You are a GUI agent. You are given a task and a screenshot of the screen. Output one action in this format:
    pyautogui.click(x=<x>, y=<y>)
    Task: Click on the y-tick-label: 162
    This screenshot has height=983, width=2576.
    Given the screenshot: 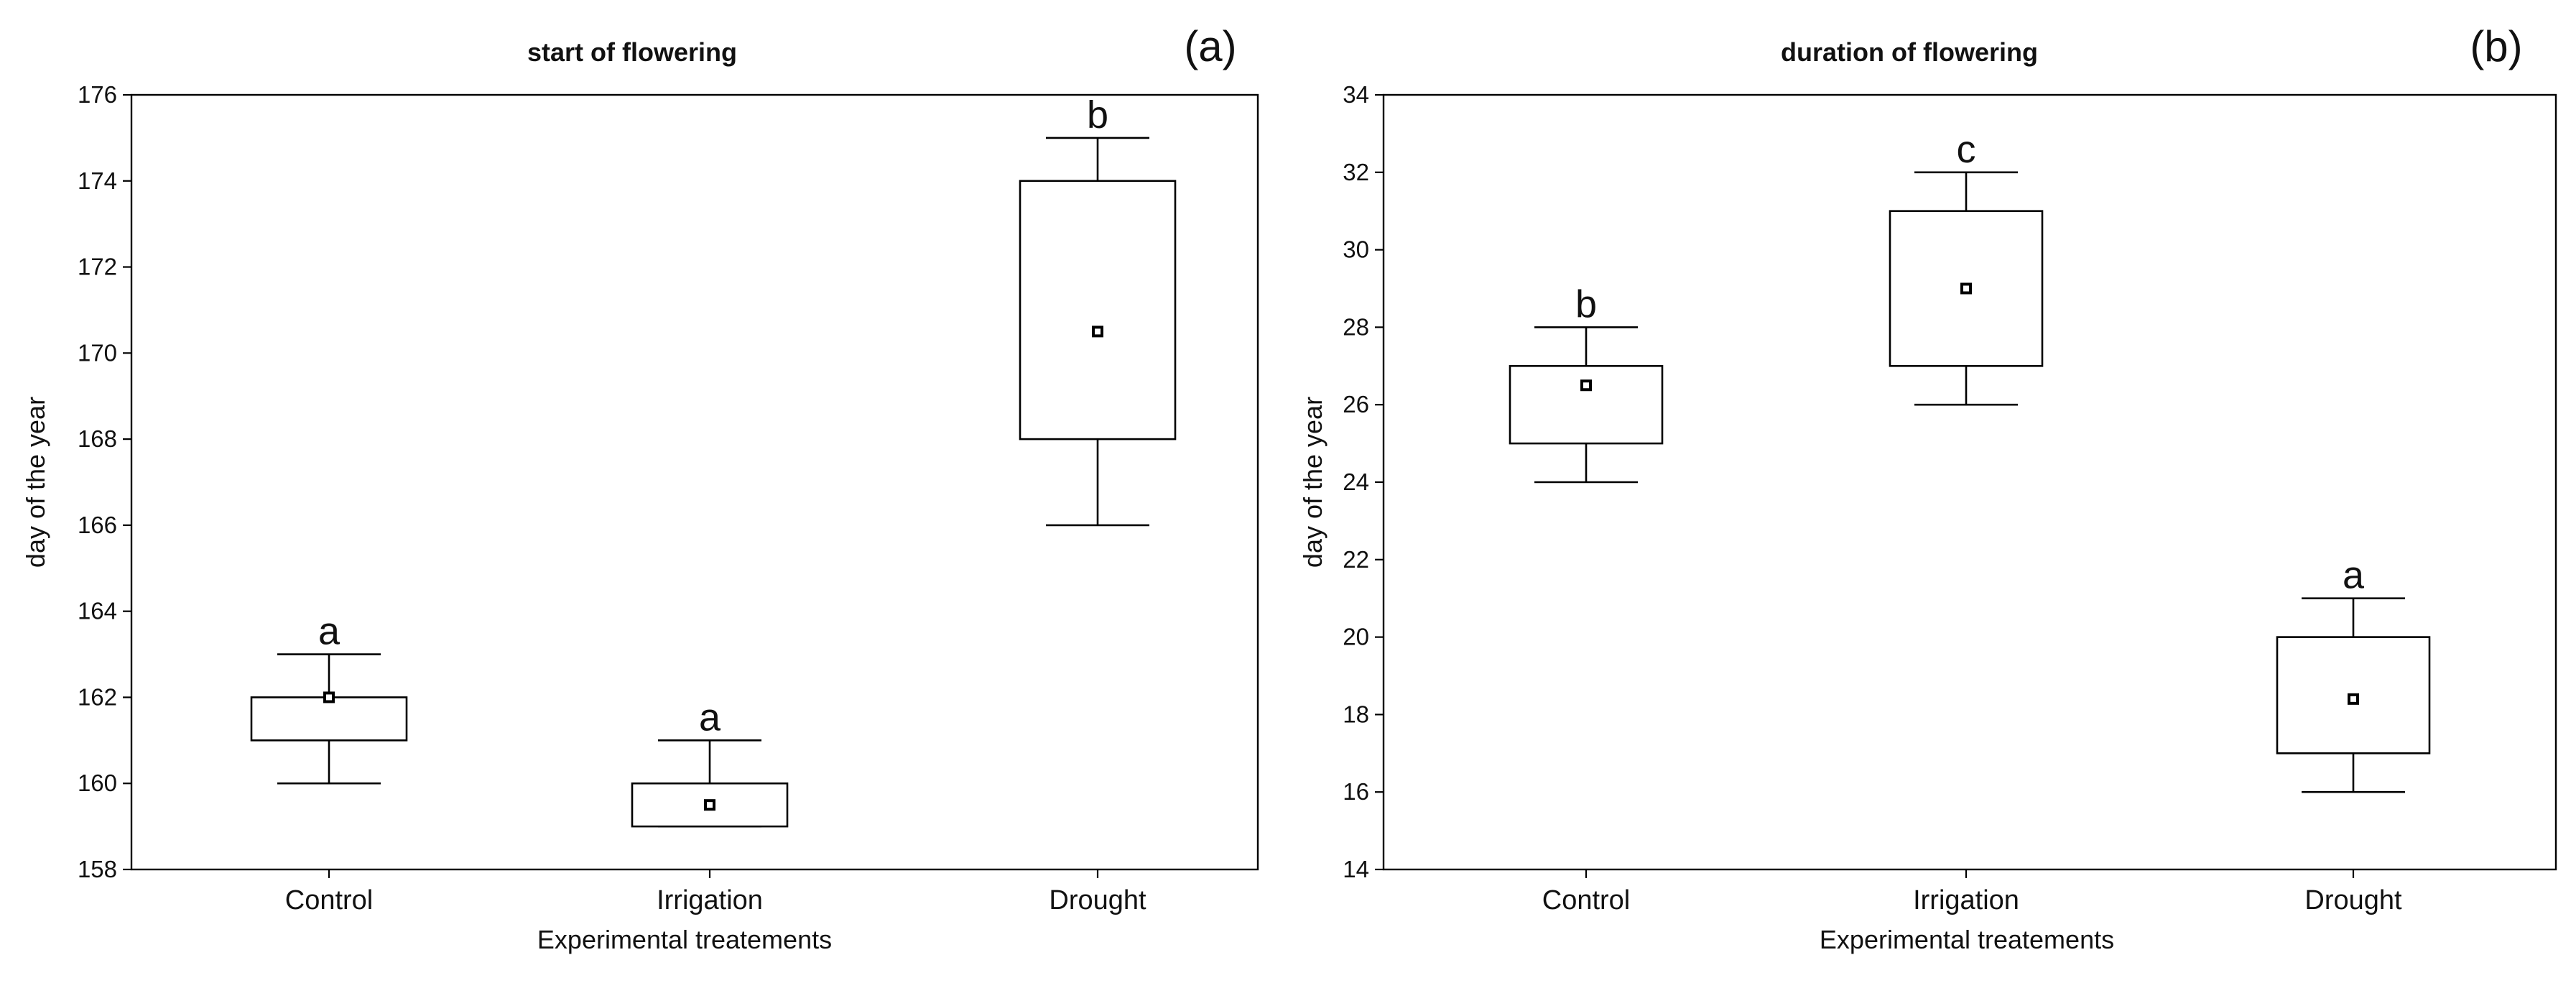 What is the action you would take?
    pyautogui.click(x=97, y=696)
    